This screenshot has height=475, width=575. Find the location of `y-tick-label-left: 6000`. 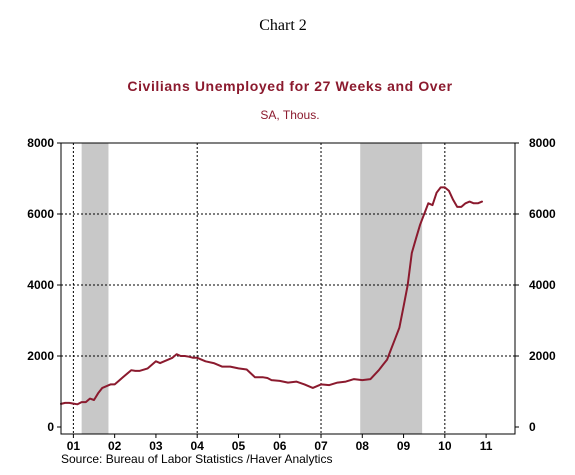

y-tick-label-left: 6000 is located at coordinates (40, 214).